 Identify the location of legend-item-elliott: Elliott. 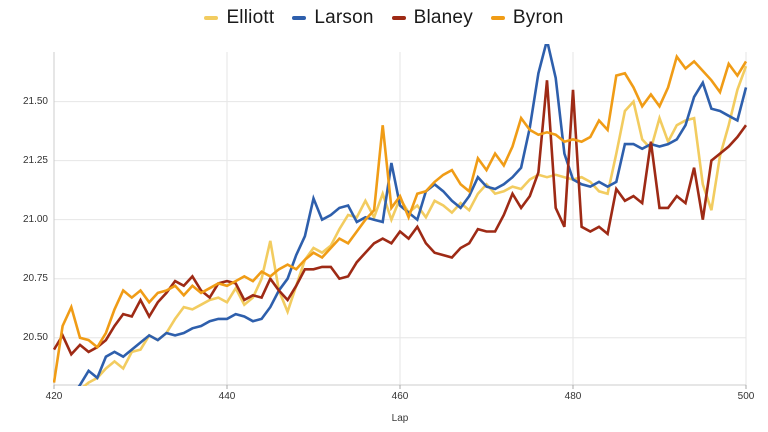
(239, 18).